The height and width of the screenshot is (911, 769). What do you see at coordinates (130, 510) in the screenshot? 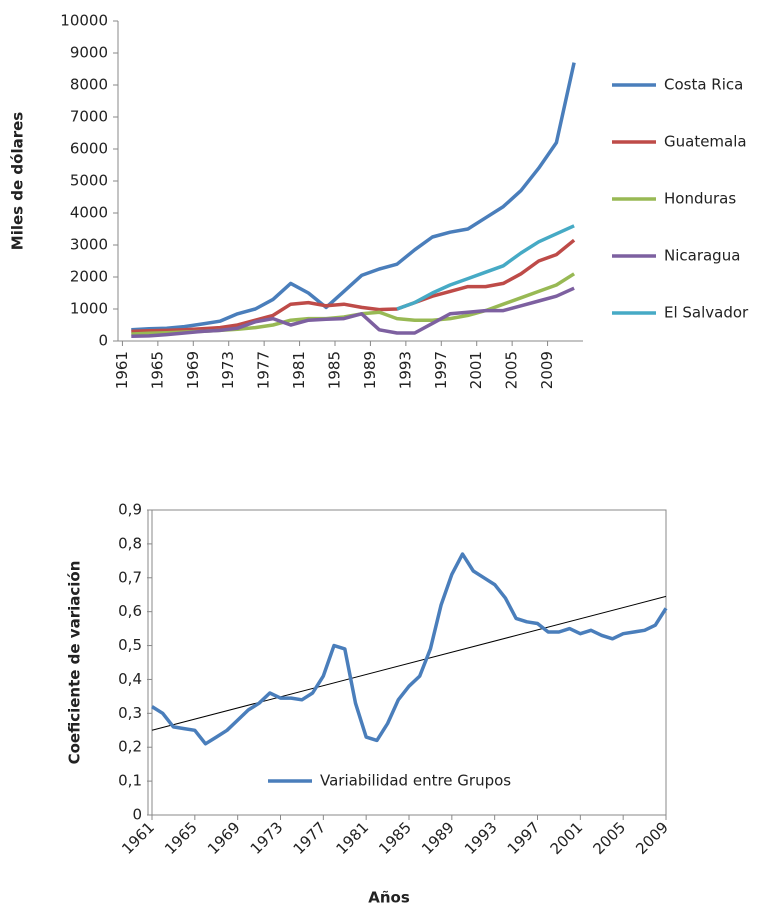
I see `y-tick-label: 0,9` at bounding box center [130, 510].